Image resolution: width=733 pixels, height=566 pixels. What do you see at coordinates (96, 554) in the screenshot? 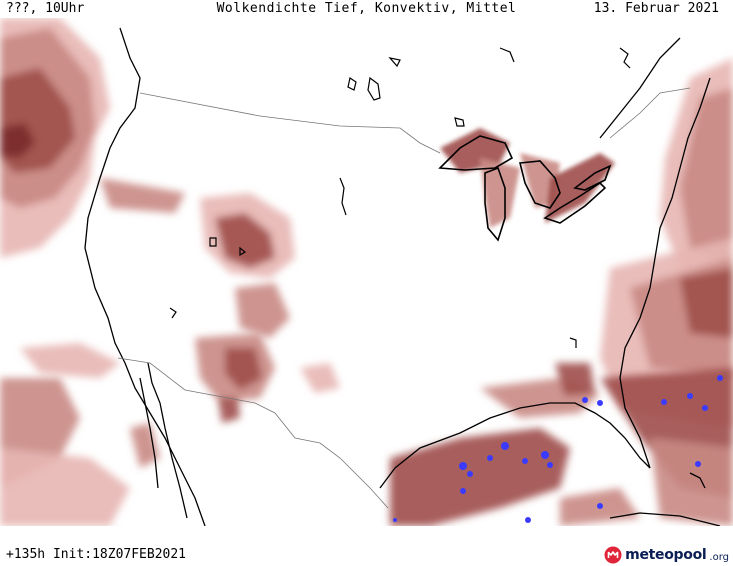
I see `model-run-info: +135h Init:18Z07FEB2021` at bounding box center [96, 554].